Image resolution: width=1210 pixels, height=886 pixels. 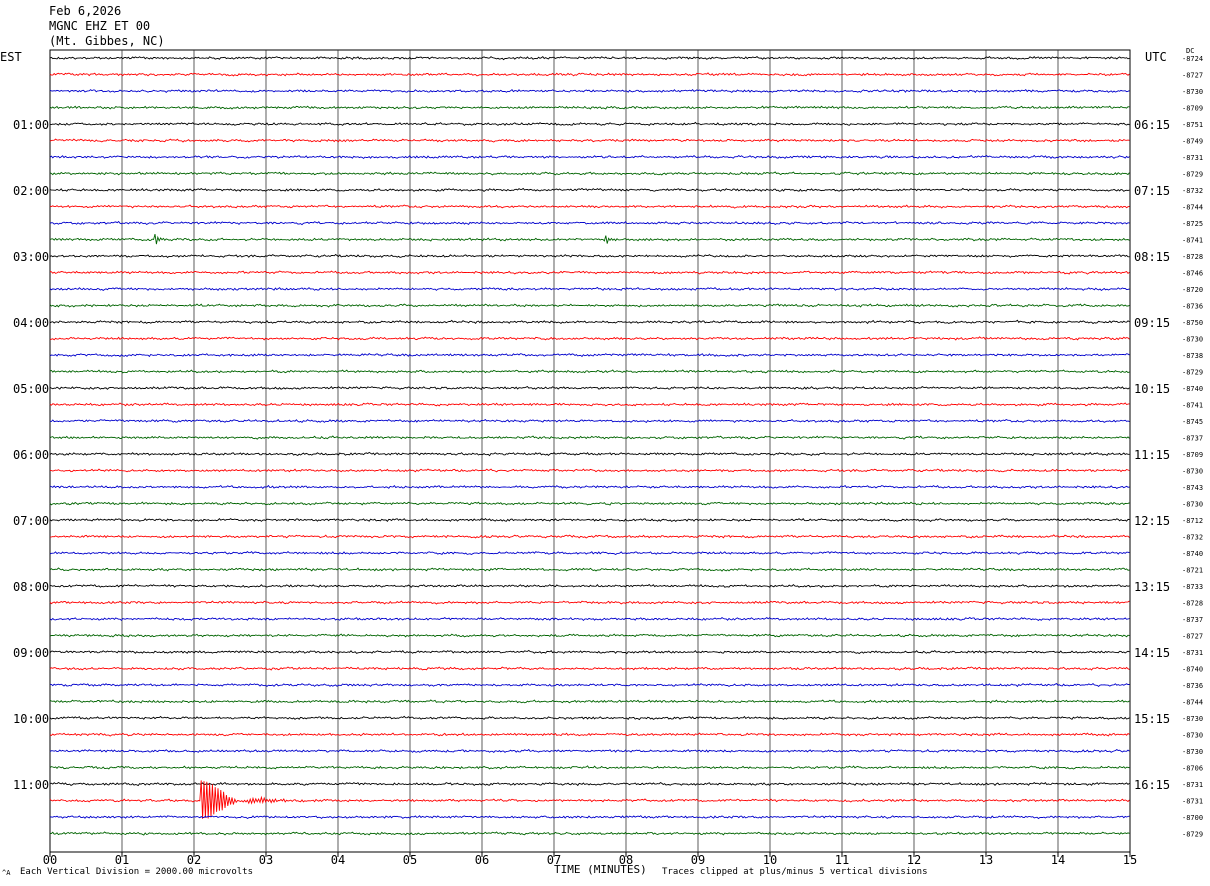 What do you see at coordinates (914, 860) in the screenshot?
I see `x-tick-label: 12` at bounding box center [914, 860].